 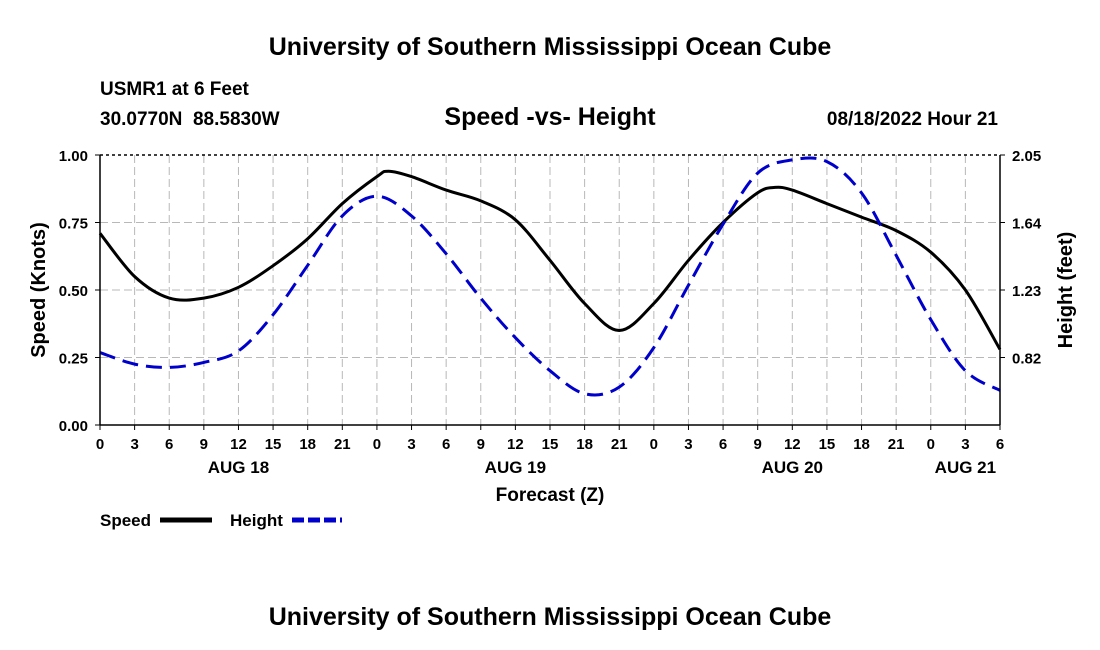 What do you see at coordinates (1027, 224) in the screenshot?
I see `y2-tick-label-2: 1.64` at bounding box center [1027, 224].